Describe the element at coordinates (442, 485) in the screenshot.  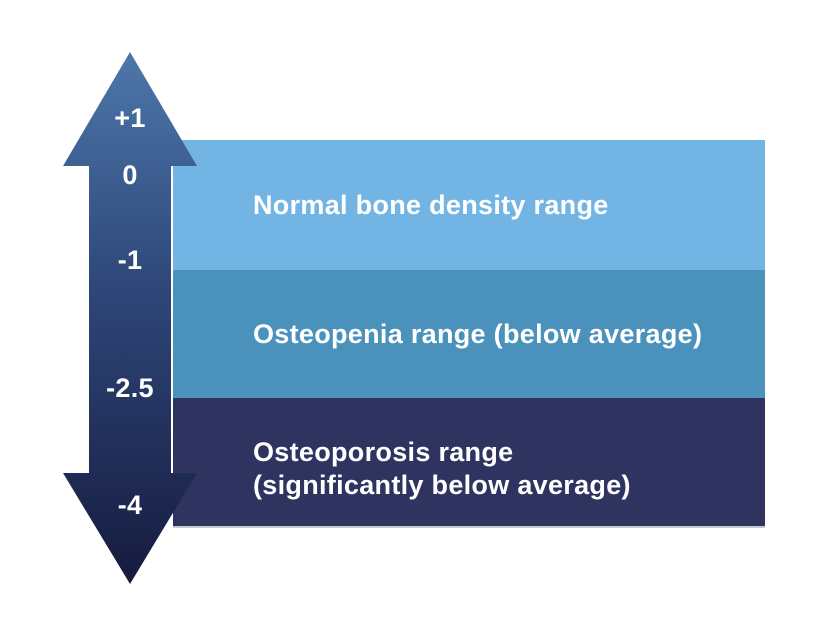
I see `band-osteoporosis-label-line2: (significantly below average)` at that location.